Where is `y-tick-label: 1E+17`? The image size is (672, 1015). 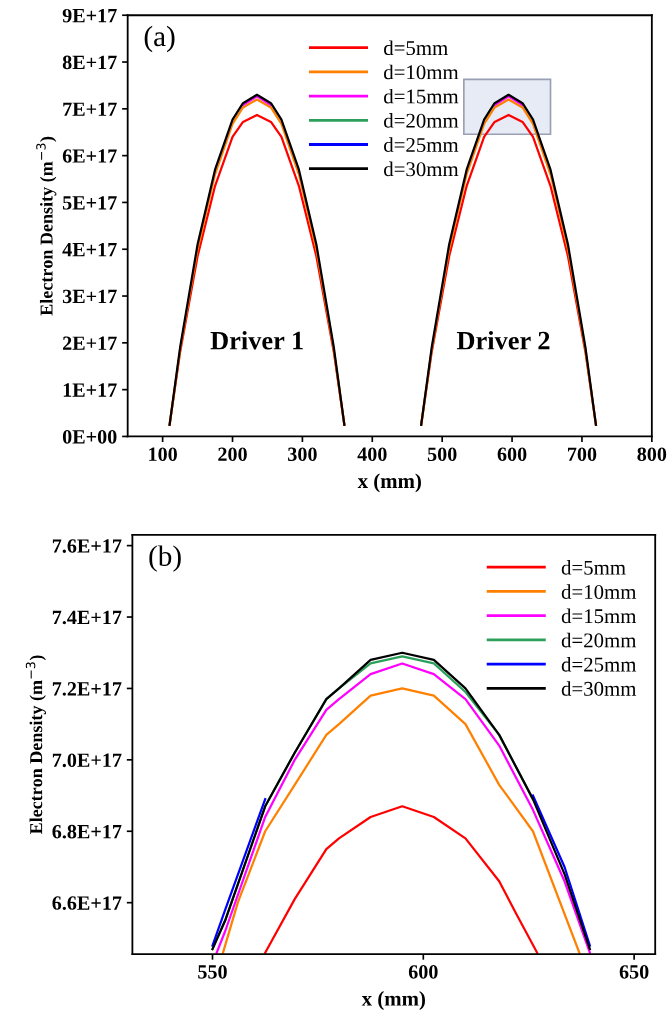
y-tick-label: 1E+17 is located at coordinates (90, 390).